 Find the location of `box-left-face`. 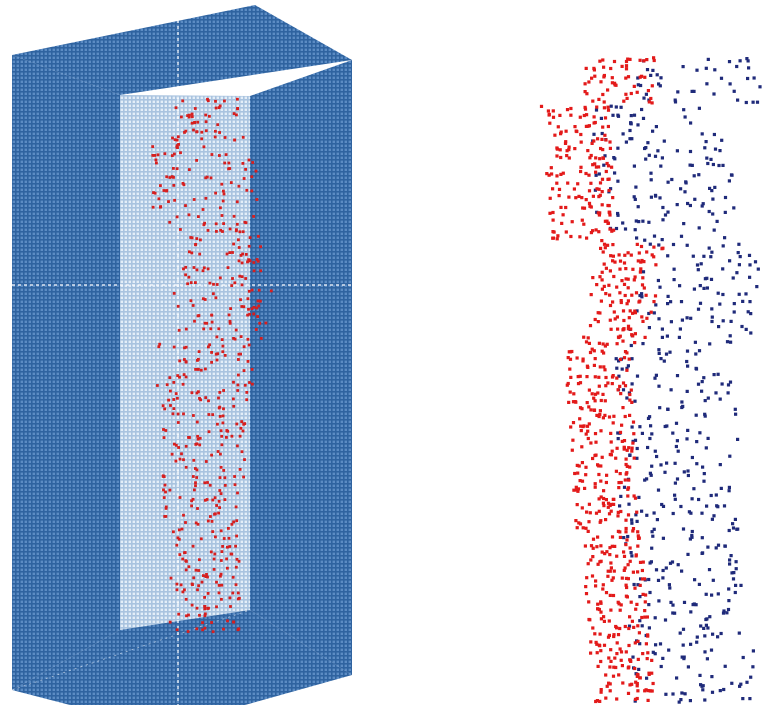

box-left-face is located at coordinates (66, 372).